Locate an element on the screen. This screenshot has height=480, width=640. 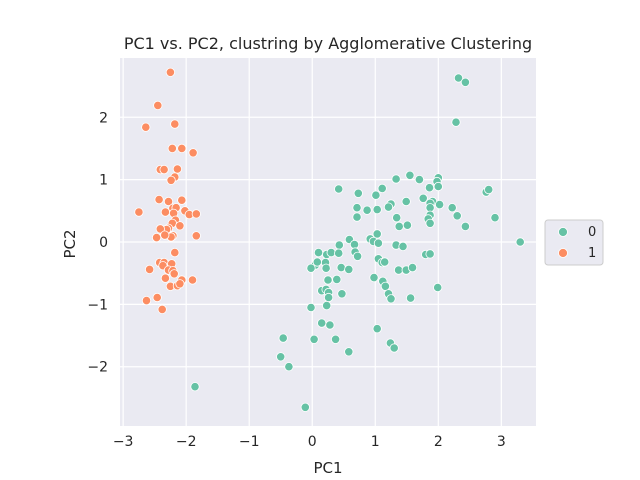
y-tick-label: 0 is located at coordinates (103, 243).